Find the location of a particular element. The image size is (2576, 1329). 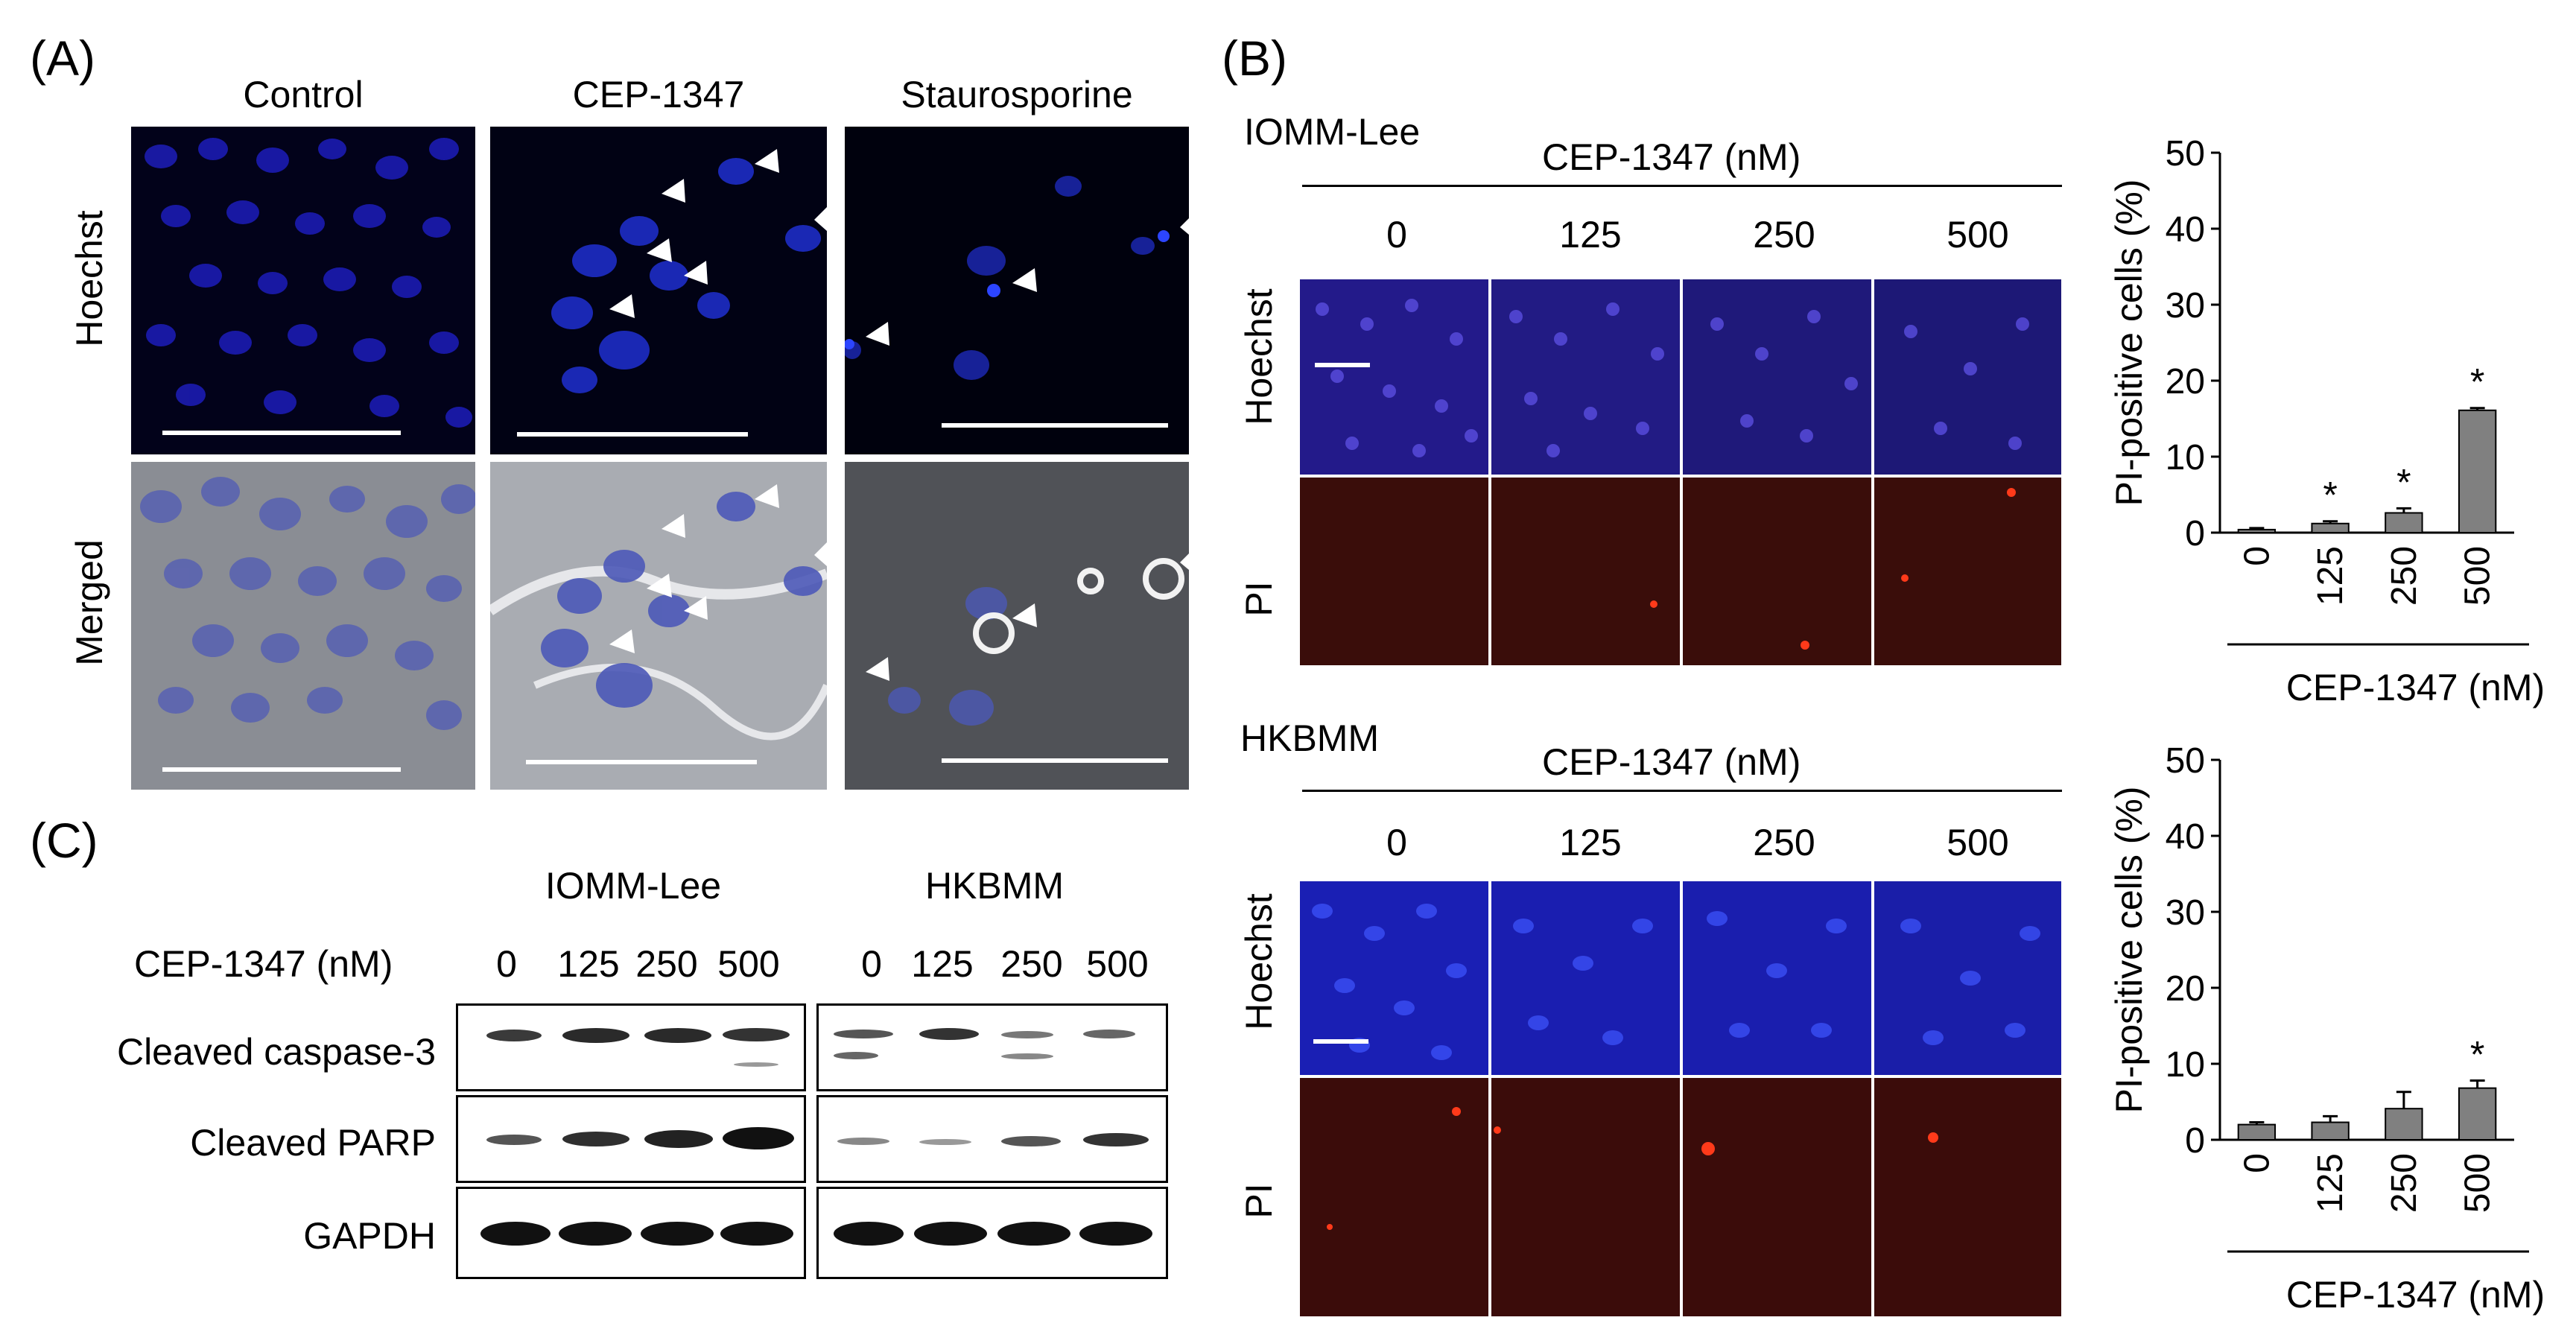

pi-strip-iomm is located at coordinates (1681, 571).